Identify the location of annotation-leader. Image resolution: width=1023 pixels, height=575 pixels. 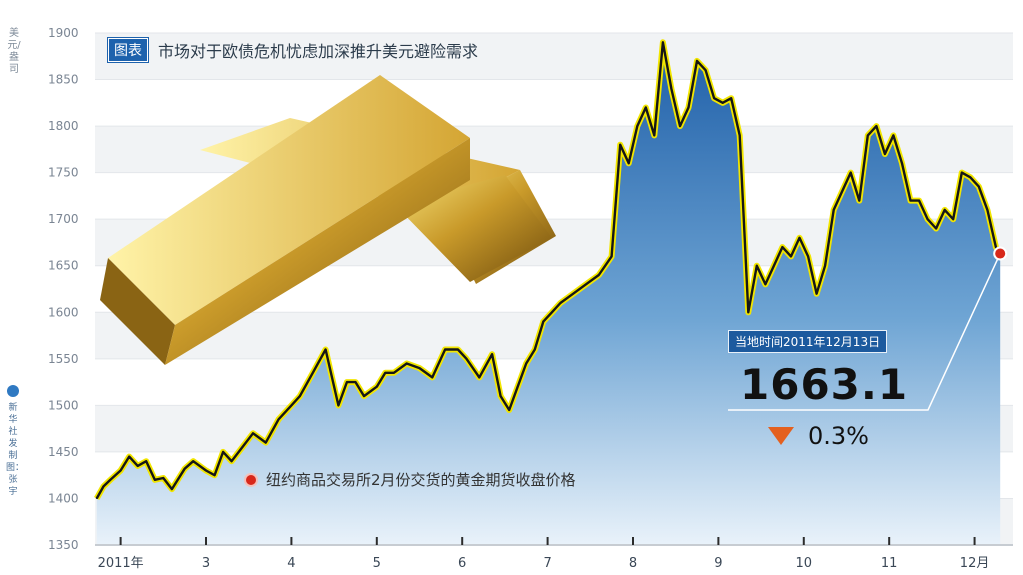
(864, 332).